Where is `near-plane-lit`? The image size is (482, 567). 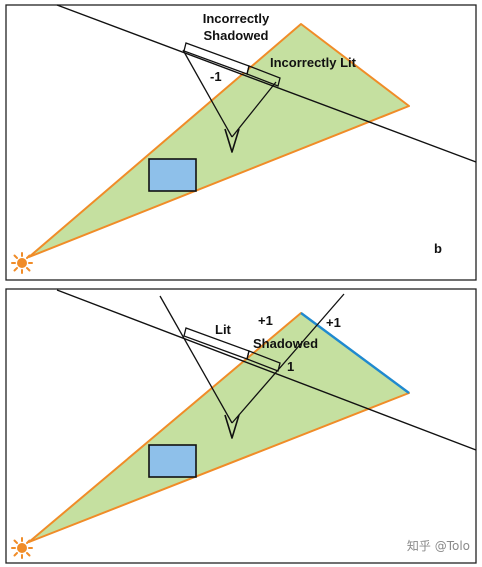 near-plane-lit is located at coordinates (263, 76).